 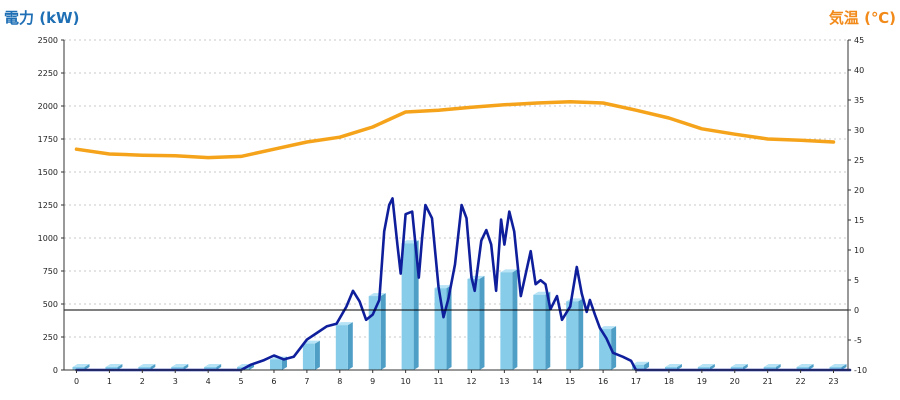 I want to click on x-tick-label: 21, so click(x=768, y=381).